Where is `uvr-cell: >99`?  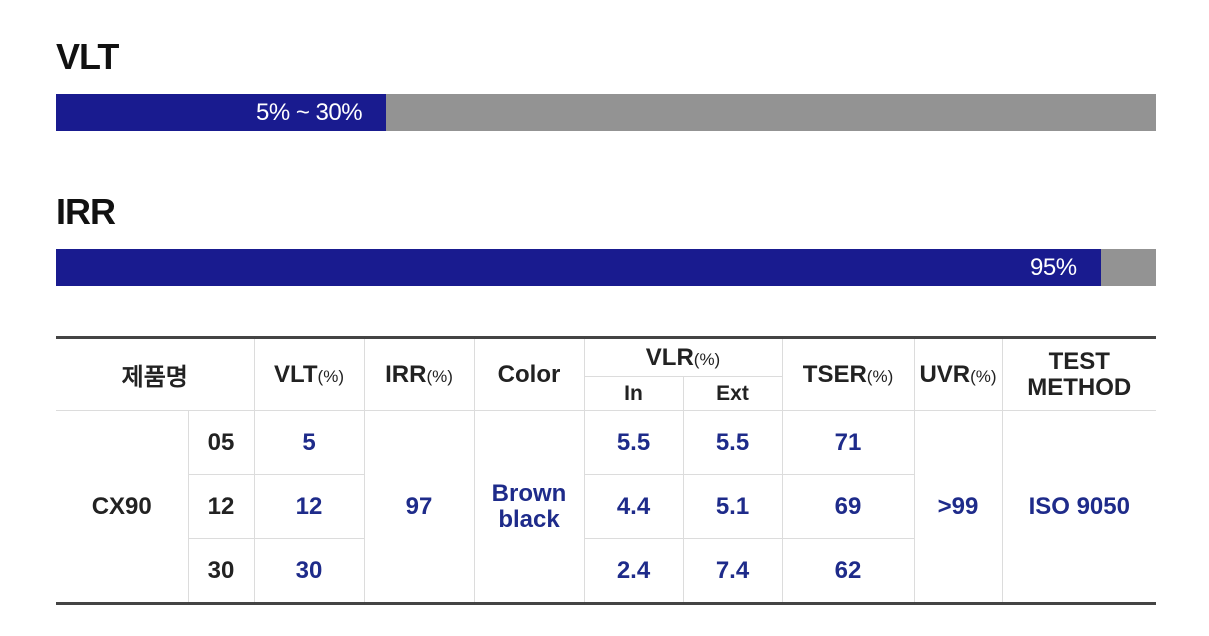
uvr-cell: >99 is located at coordinates (958, 507).